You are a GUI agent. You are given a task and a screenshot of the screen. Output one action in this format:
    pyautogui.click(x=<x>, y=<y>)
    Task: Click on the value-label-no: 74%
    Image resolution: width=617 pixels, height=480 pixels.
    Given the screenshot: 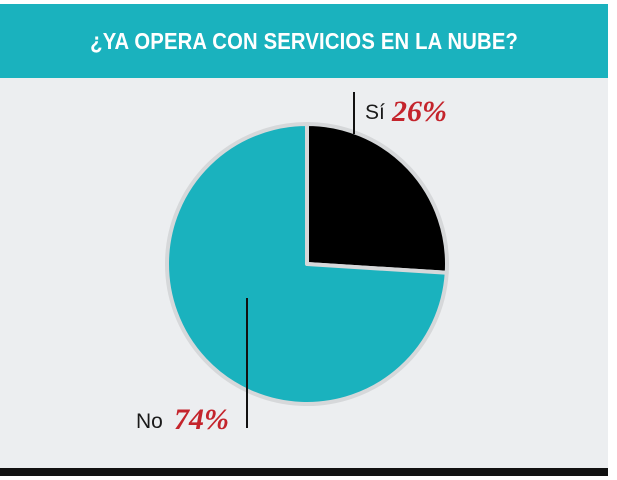 What is the action you would take?
    pyautogui.click(x=201, y=419)
    